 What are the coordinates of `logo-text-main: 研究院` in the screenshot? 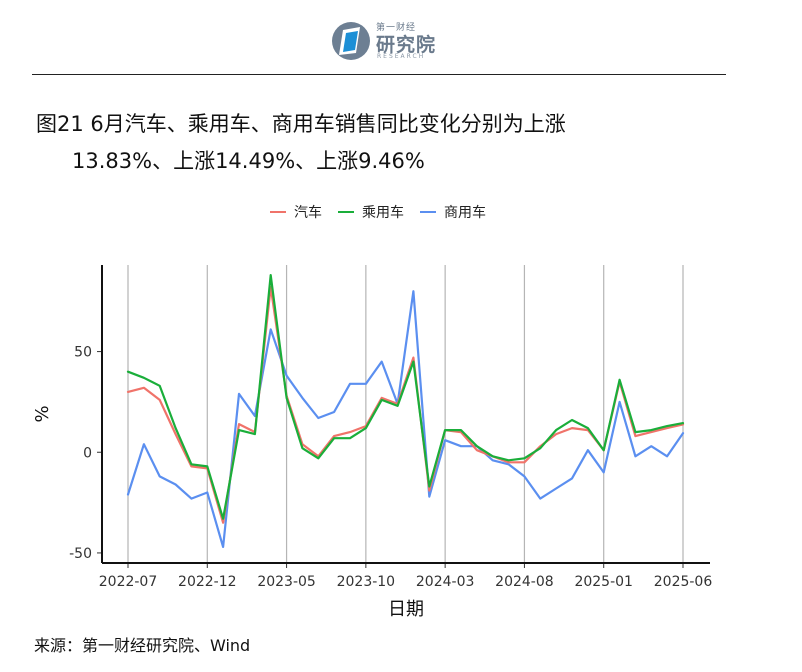 It's located at (406, 45).